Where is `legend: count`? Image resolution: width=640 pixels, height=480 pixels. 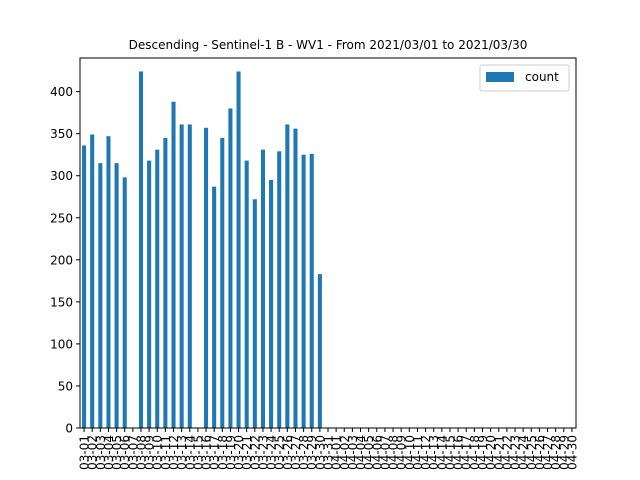
legend: count is located at coordinates (524, 78).